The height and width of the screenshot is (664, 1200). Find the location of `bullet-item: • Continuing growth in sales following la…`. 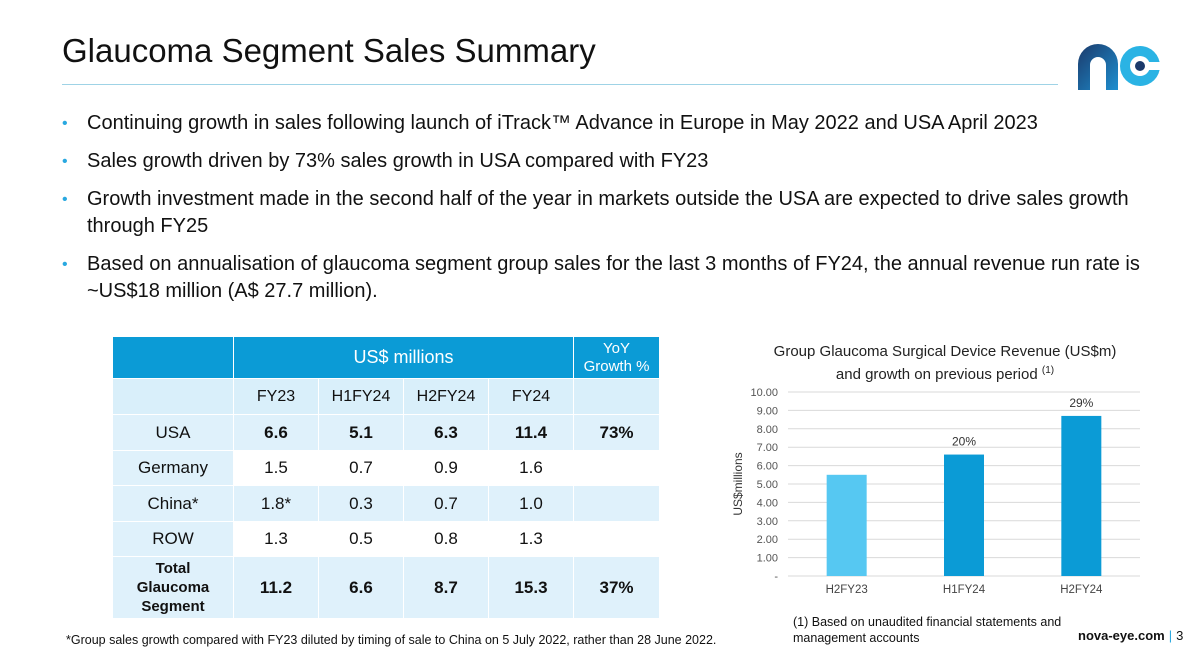

bullet-item: • Continuing growth in sales following la… is located at coordinates (612, 123).